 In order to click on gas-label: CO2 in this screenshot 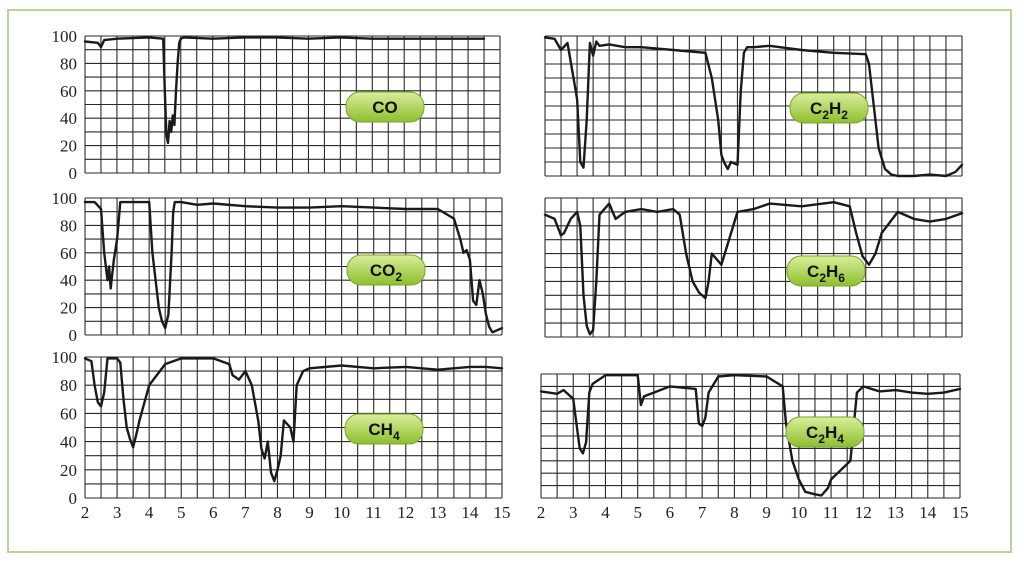, I will do `click(386, 272)`.